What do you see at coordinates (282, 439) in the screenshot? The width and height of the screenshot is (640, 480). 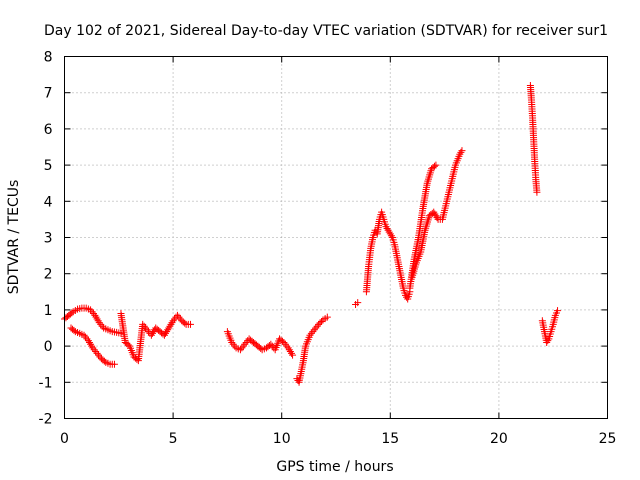 I see `x-tick-label: 10` at bounding box center [282, 439].